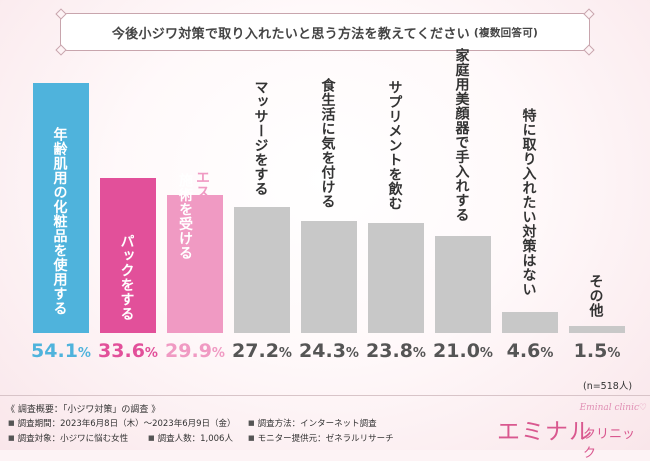 Image resolution: width=650 pixels, height=461 pixels. Describe the element at coordinates (321, 438) in the screenshot. I see `survey-provider: モニター提供元：ゼネラルリサーチ` at that location.